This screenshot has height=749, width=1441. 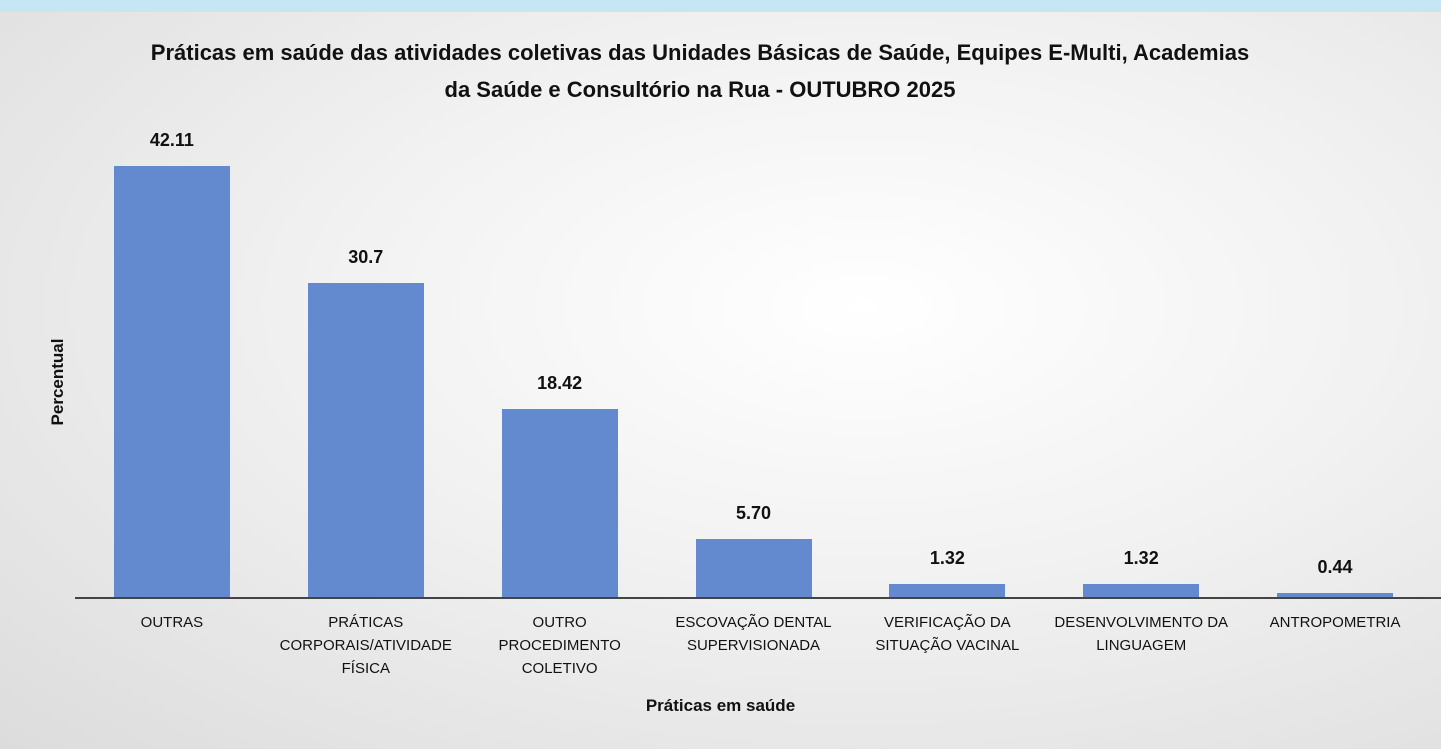 I want to click on data-label: 5.70, so click(x=753, y=513).